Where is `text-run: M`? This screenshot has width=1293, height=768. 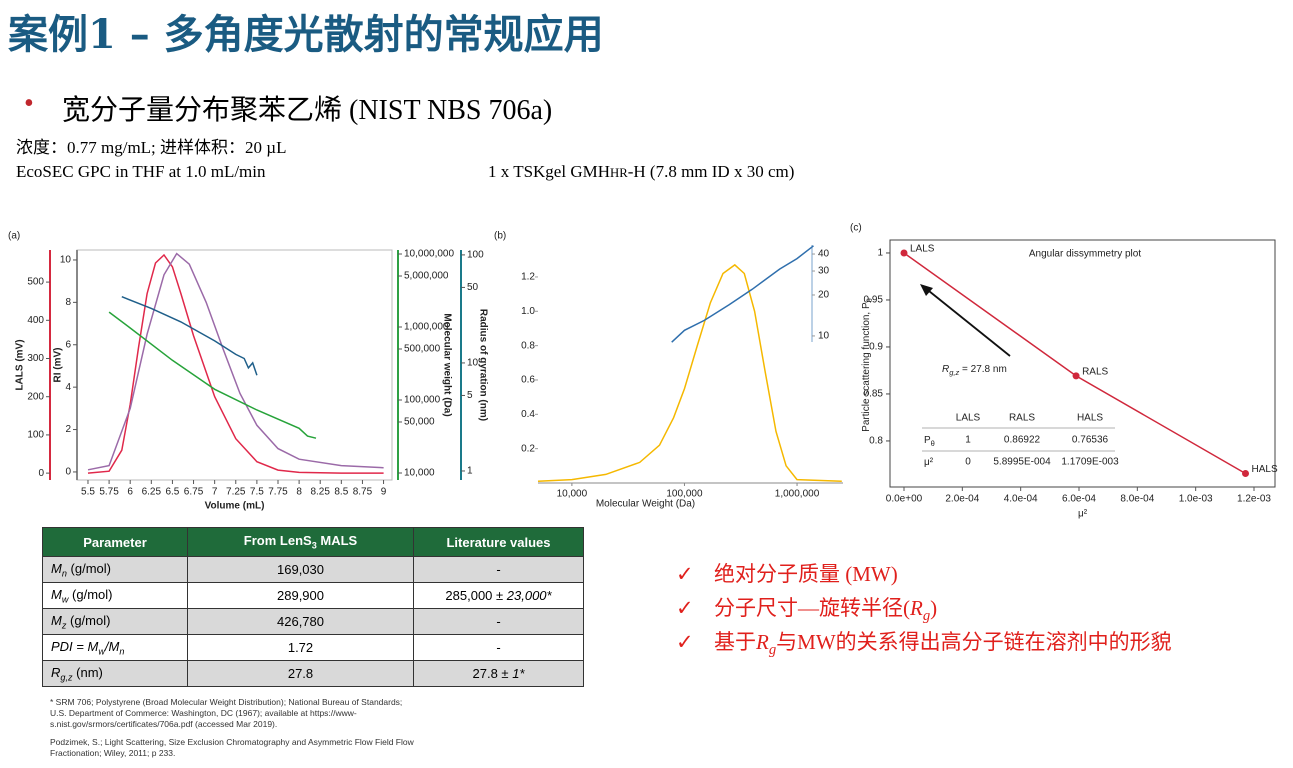
text-run: M is located at coordinates (56, 568).